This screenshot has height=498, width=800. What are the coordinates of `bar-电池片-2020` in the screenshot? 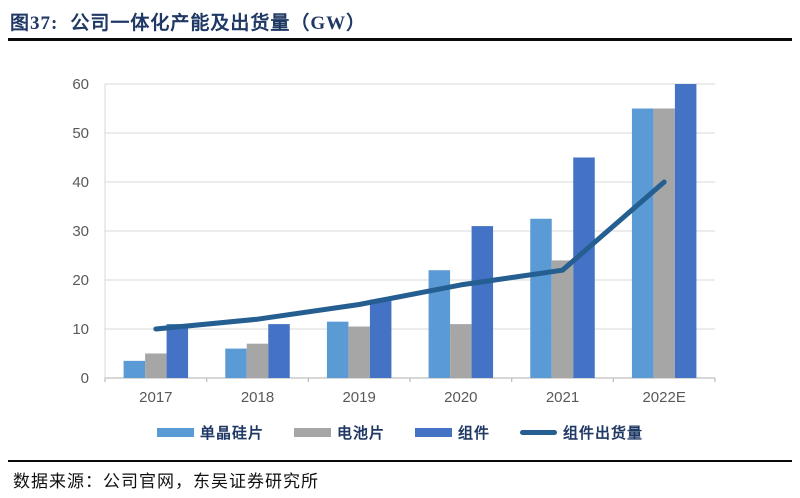 It's located at (461, 351).